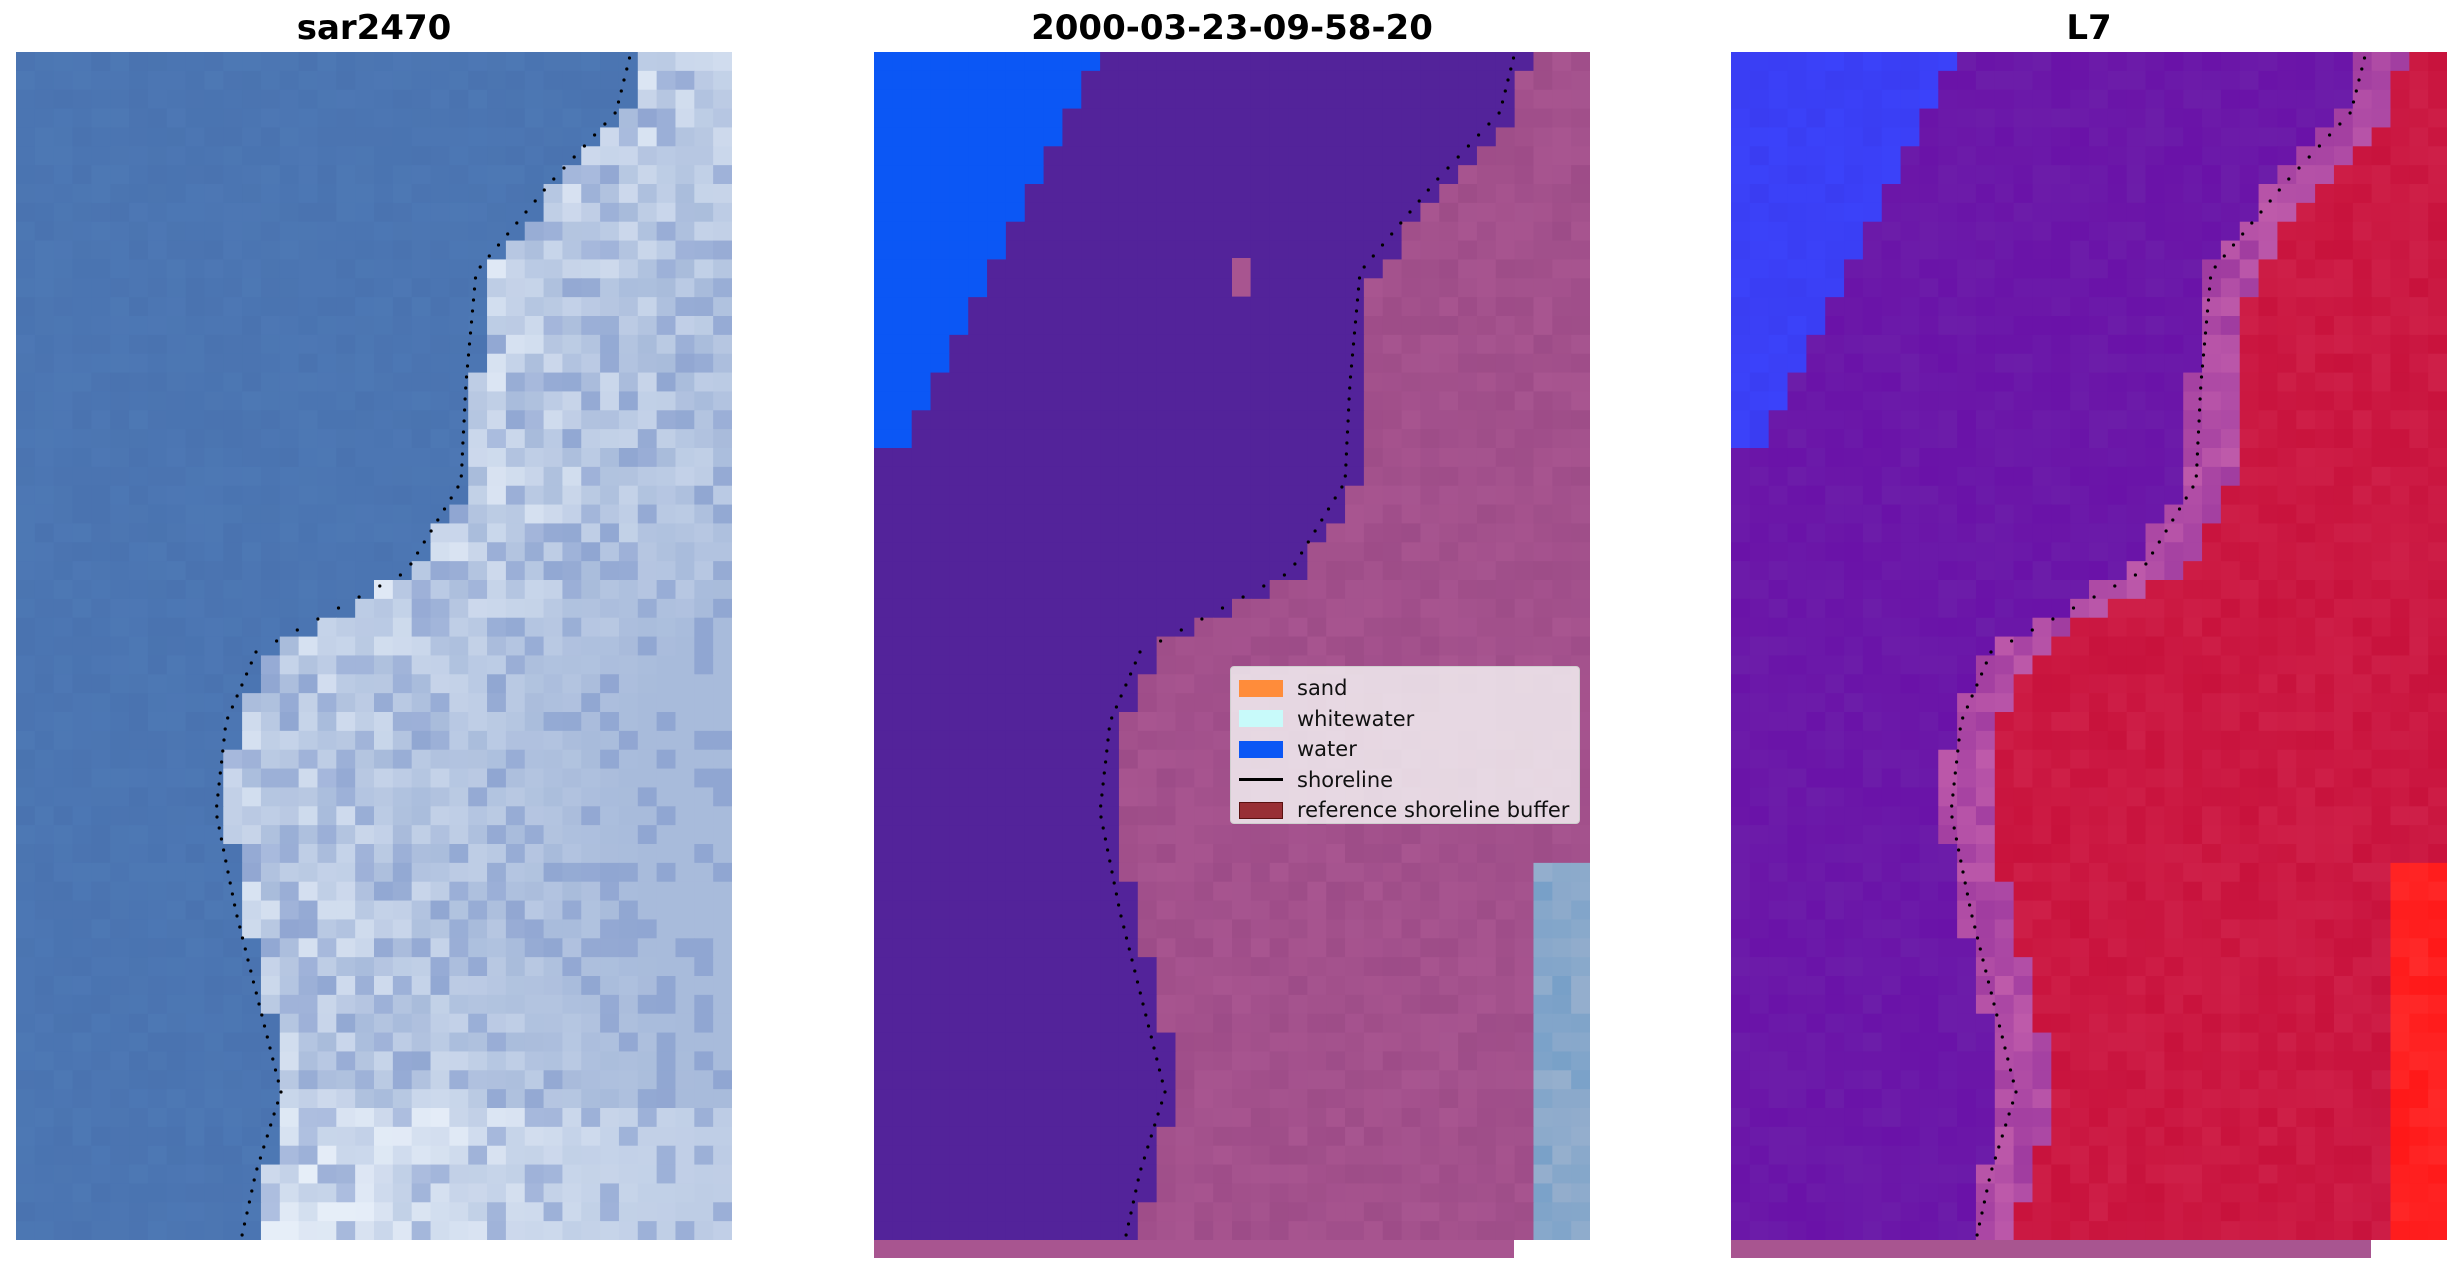 Image resolution: width=2460 pixels, height=1272 pixels. I want to click on legend-item-water: water, so click(1405, 749).